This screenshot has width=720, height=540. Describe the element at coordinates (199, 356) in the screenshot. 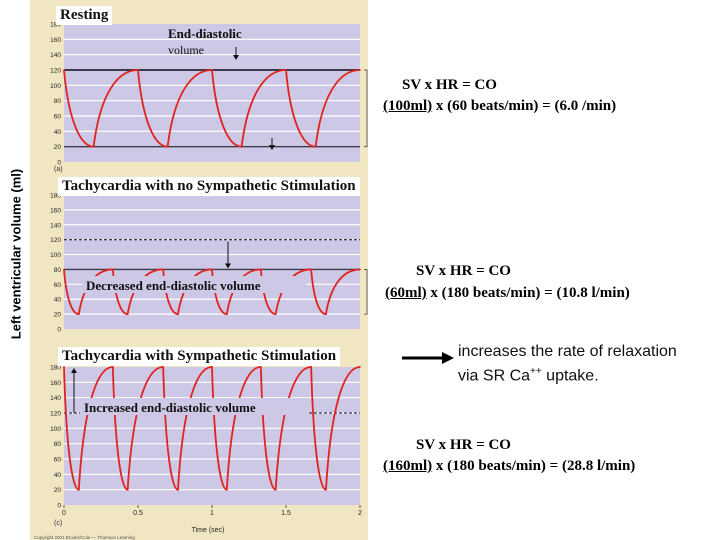

I see `panel-title-tachycardia-sympathetic: Tachycardia with Sympathetic Stimulation` at that location.